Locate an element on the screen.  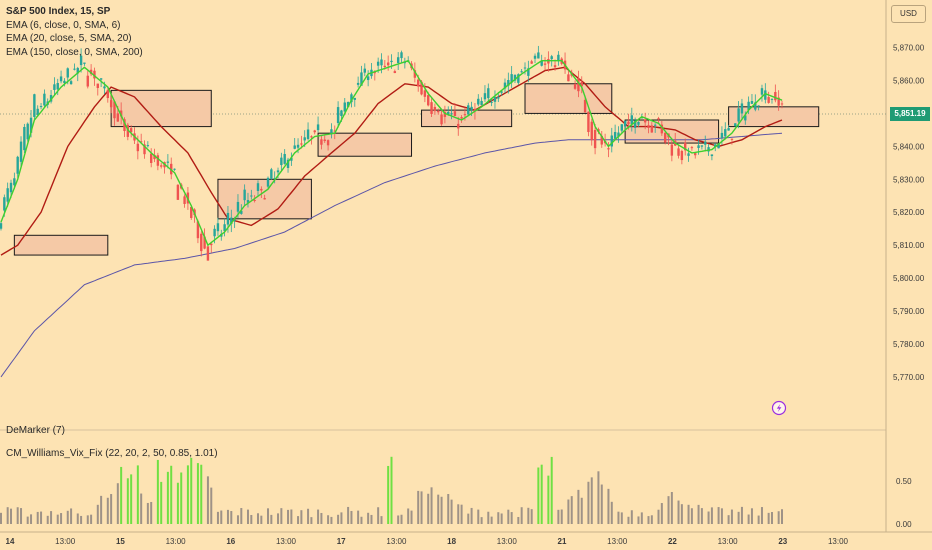
legend-ema-6: EMA (6, close, 0, SMA, 6) is located at coordinates (63, 25).